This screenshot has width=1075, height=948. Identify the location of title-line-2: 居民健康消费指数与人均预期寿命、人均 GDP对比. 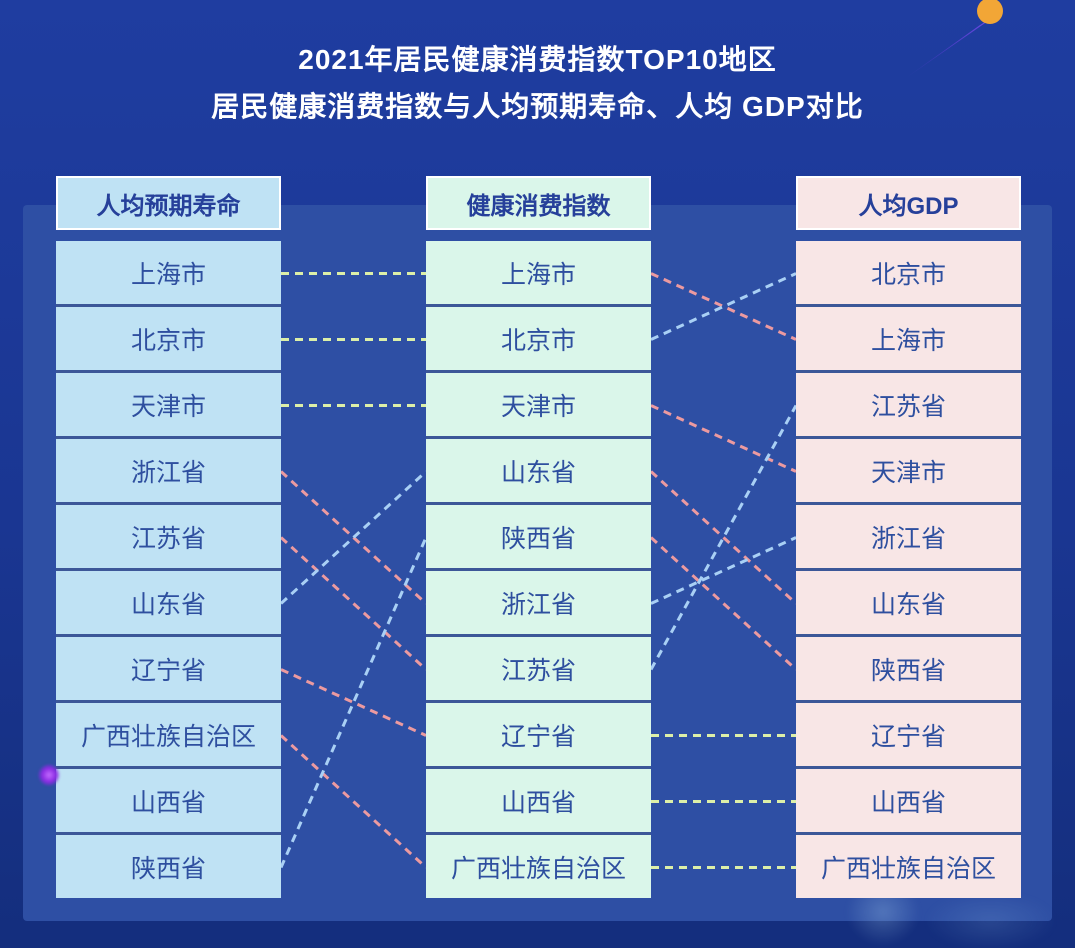
(537, 106).